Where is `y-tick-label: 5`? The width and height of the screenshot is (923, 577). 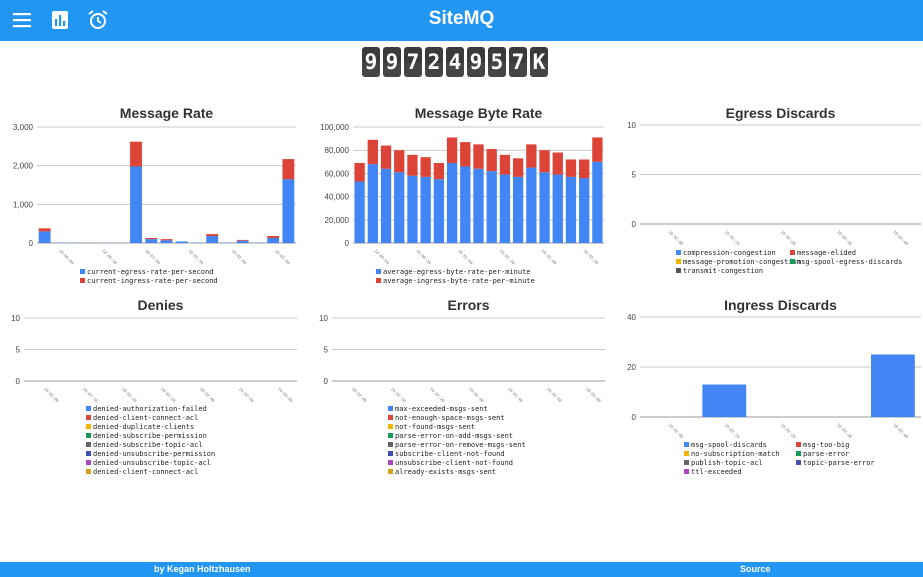
y-tick-label: 5 is located at coordinates (634, 175).